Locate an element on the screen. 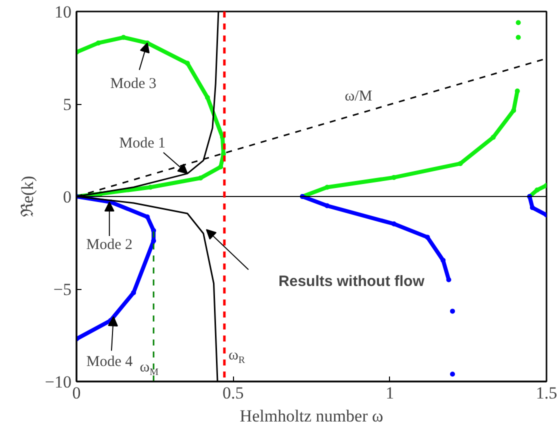  annotation: Mode 3 is located at coordinates (133, 84).